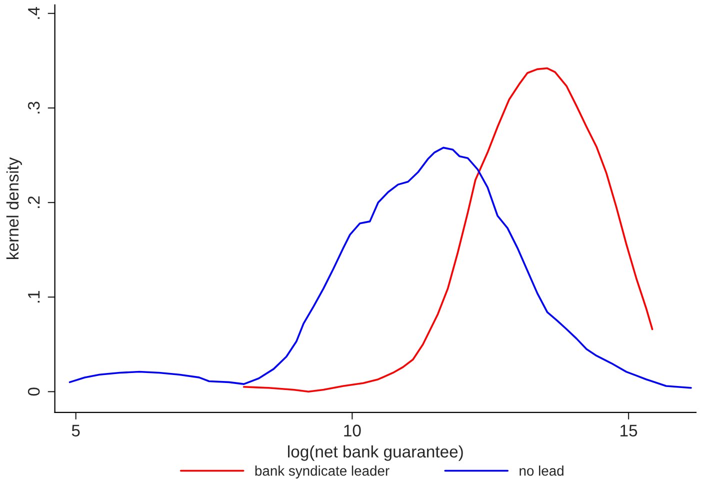  What do you see at coordinates (14, 208) in the screenshot?
I see `y-axis-title: kernel density` at bounding box center [14, 208].